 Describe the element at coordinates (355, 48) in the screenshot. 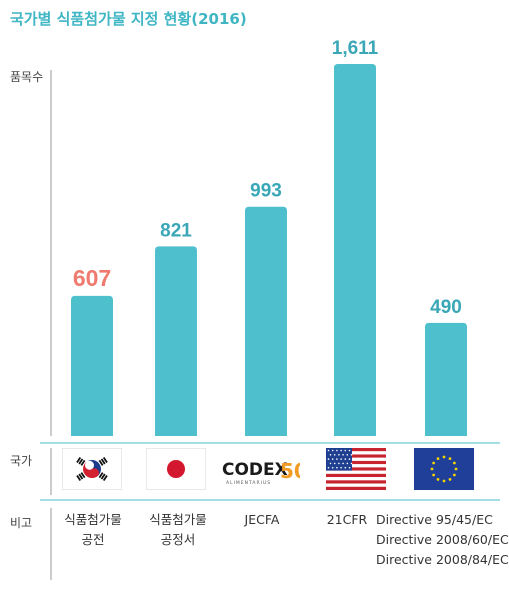

I see `value-label-usa: 1,611` at that location.